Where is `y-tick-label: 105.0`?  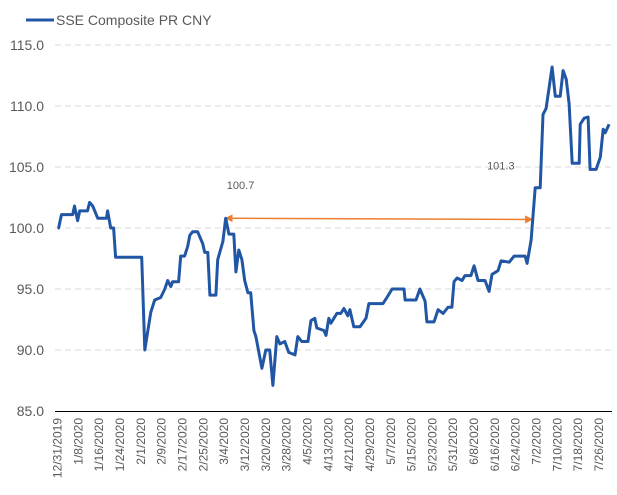 y-tick-label: 105.0 is located at coordinates (26, 167).